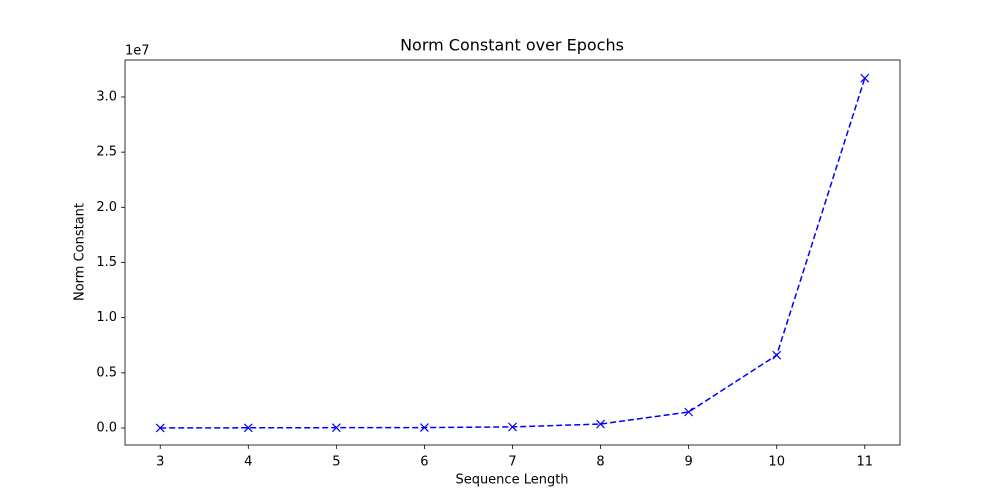 This screenshot has width=1000, height=504. I want to click on x-tick-label: 11, so click(864, 462).